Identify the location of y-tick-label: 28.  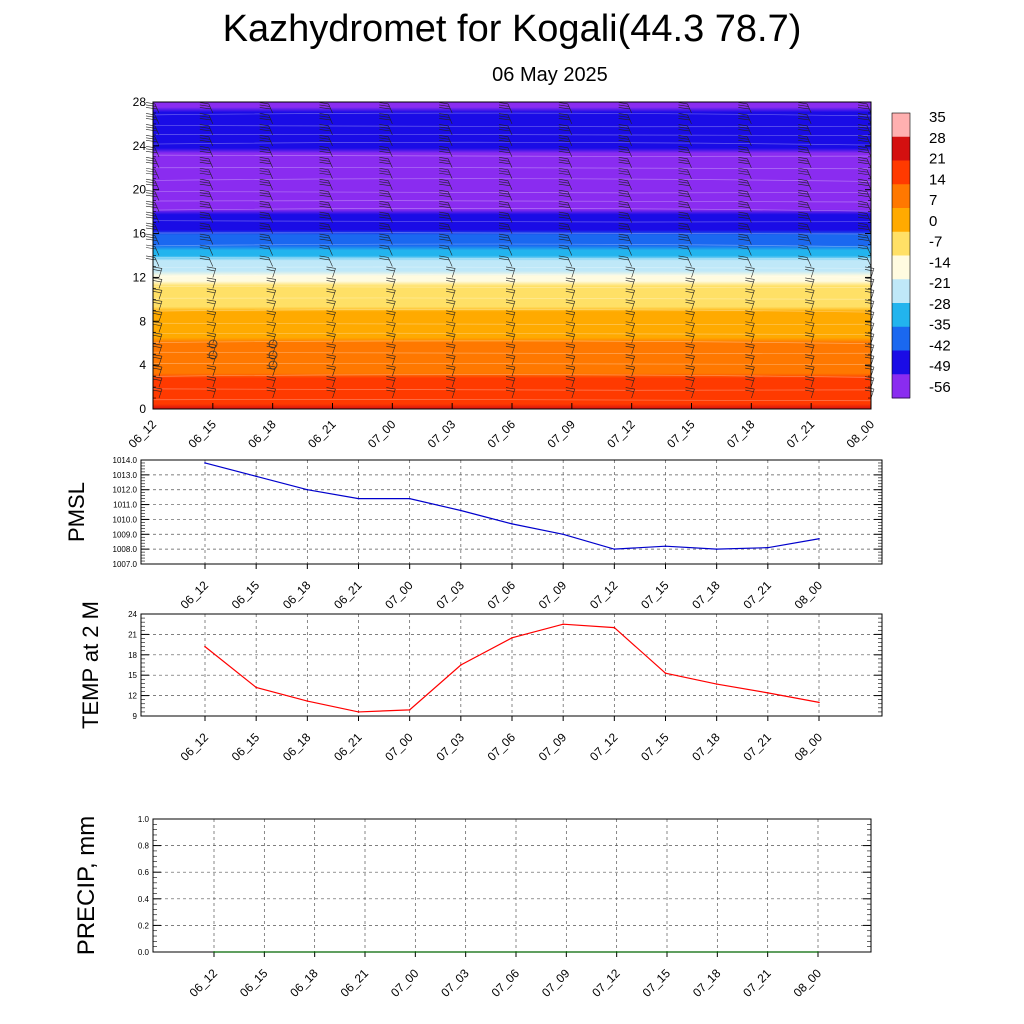
(140, 102).